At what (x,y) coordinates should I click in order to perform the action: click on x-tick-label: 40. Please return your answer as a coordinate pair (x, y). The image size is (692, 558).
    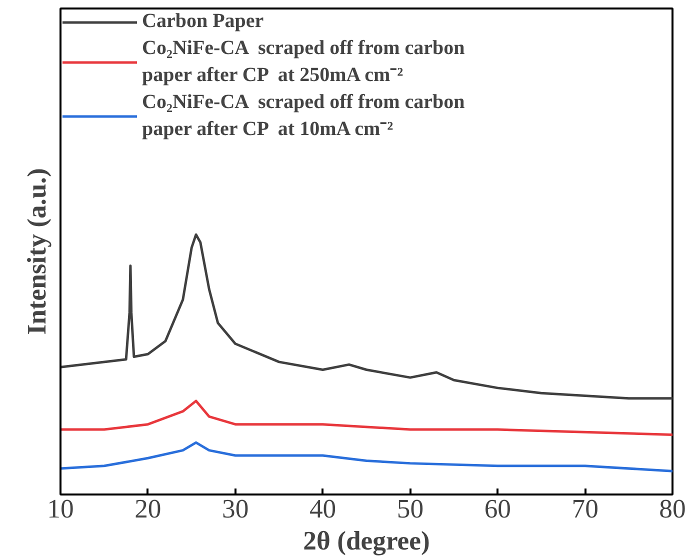
    Looking at the image, I should click on (322, 509).